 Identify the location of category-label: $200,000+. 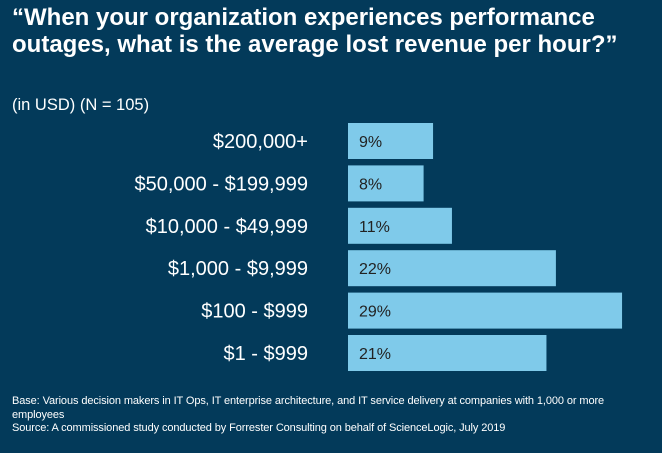
(260, 142).